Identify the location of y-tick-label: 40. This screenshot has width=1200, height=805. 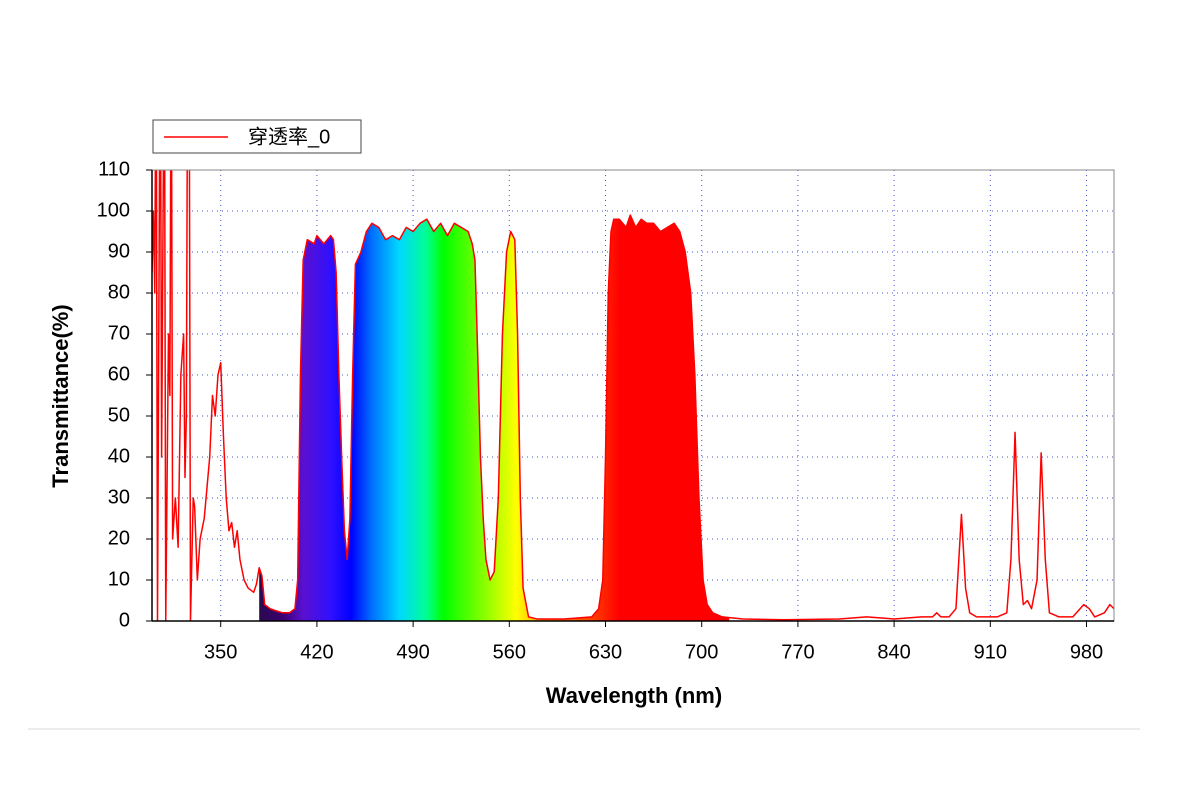
(119, 456).